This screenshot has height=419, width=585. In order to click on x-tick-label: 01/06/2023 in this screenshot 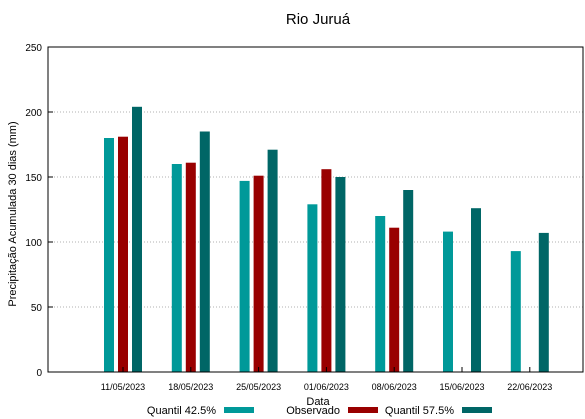, I will do `click(326, 387)`.